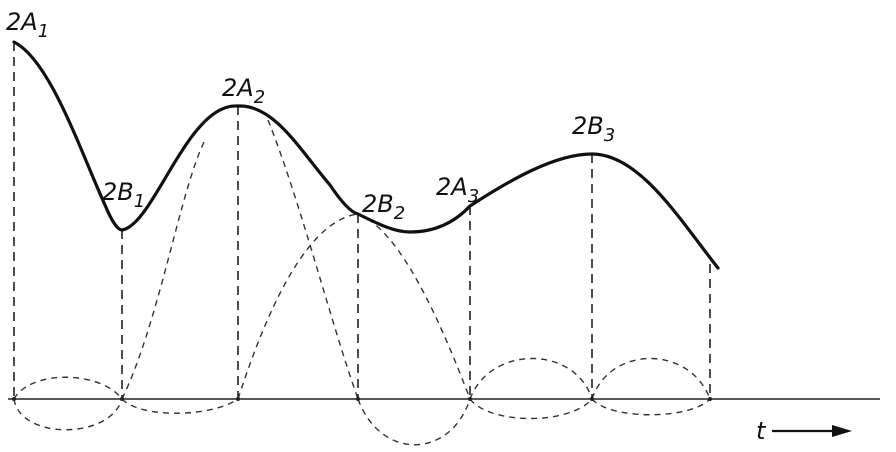 Image resolution: width=896 pixels, height=452 pixels. Describe the element at coordinates (414, 306) in the screenshot. I see `component-curve-b2-fall` at that location.